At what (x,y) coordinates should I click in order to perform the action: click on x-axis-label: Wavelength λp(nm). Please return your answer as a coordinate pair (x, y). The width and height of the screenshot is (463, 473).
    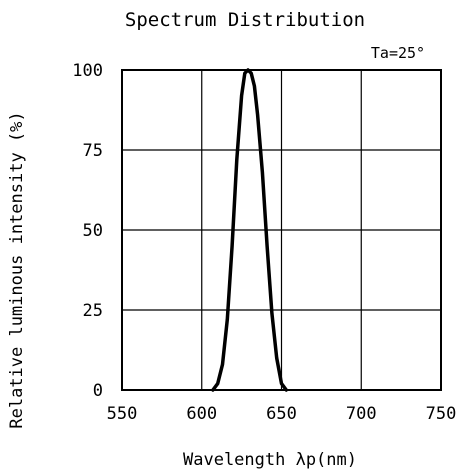
    Looking at the image, I should click on (270, 460).